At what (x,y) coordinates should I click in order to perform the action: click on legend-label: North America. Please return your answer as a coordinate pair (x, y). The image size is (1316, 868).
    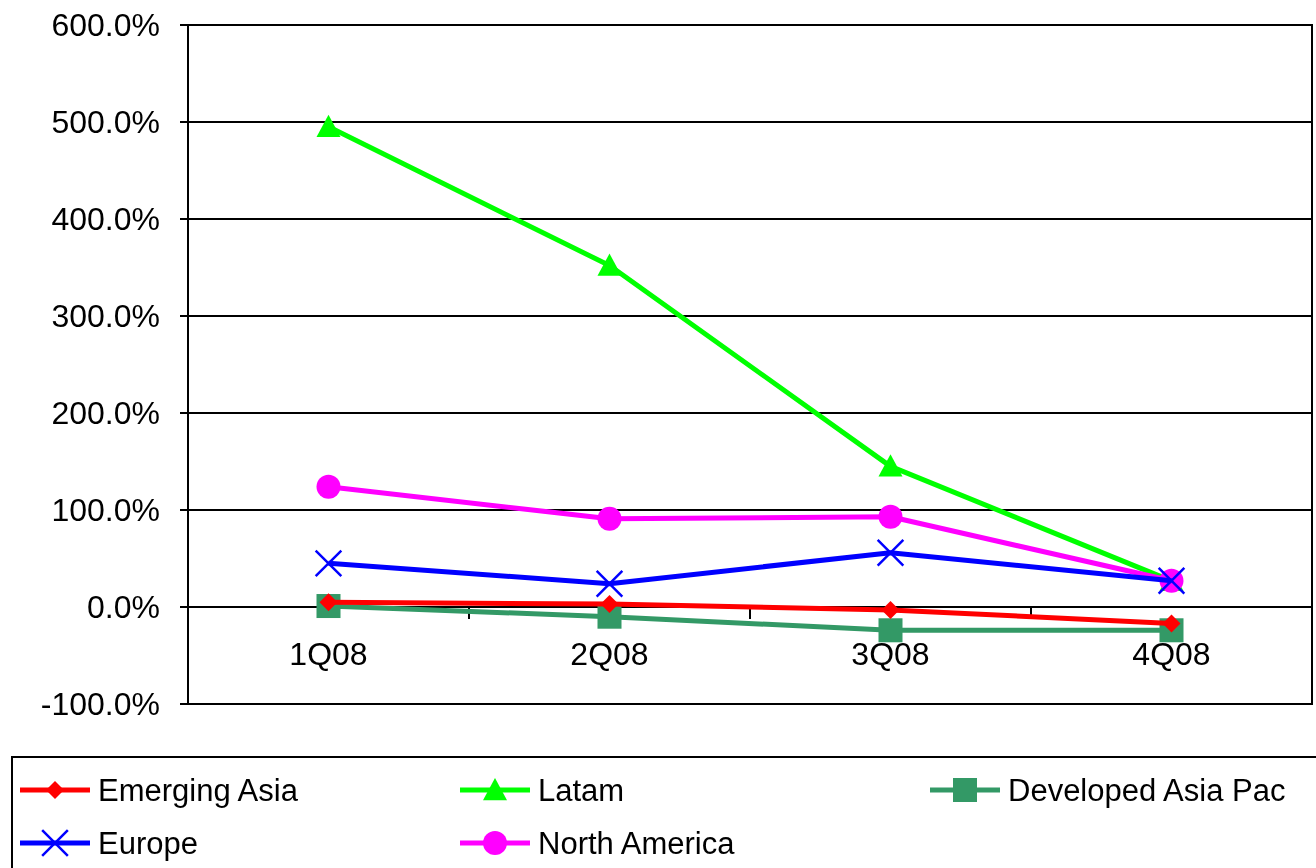
    Looking at the image, I should click on (637, 843).